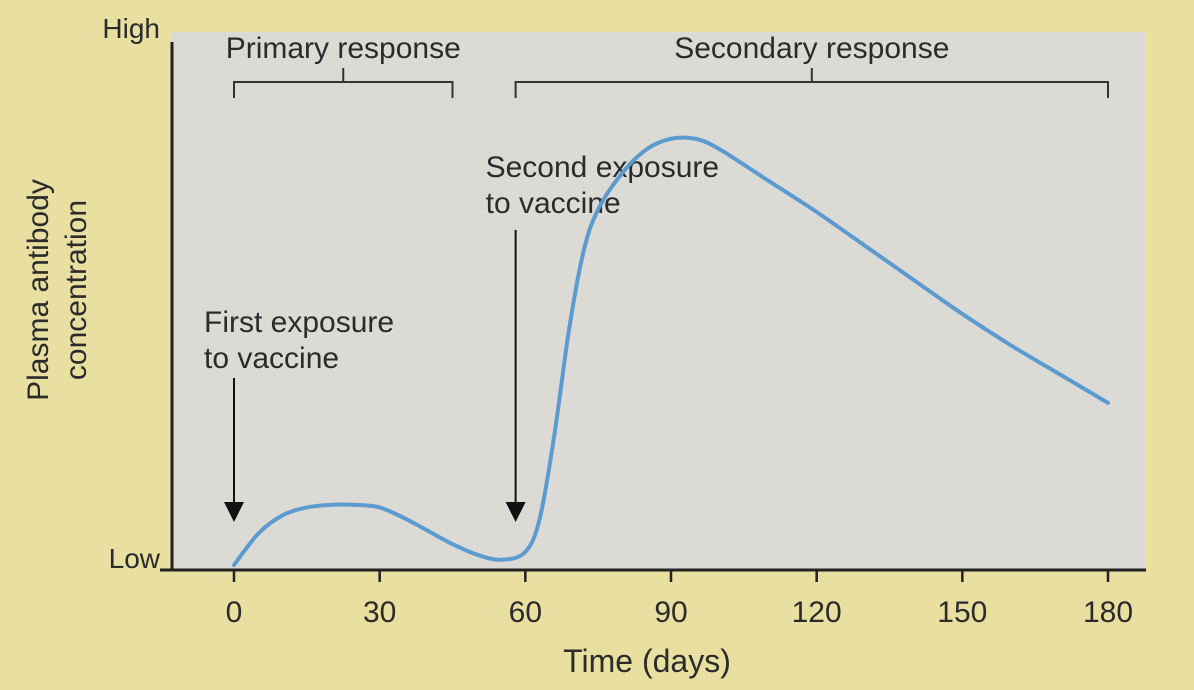 Image resolution: width=1194 pixels, height=690 pixels. I want to click on annotation-line1: First exposure, so click(299, 322).